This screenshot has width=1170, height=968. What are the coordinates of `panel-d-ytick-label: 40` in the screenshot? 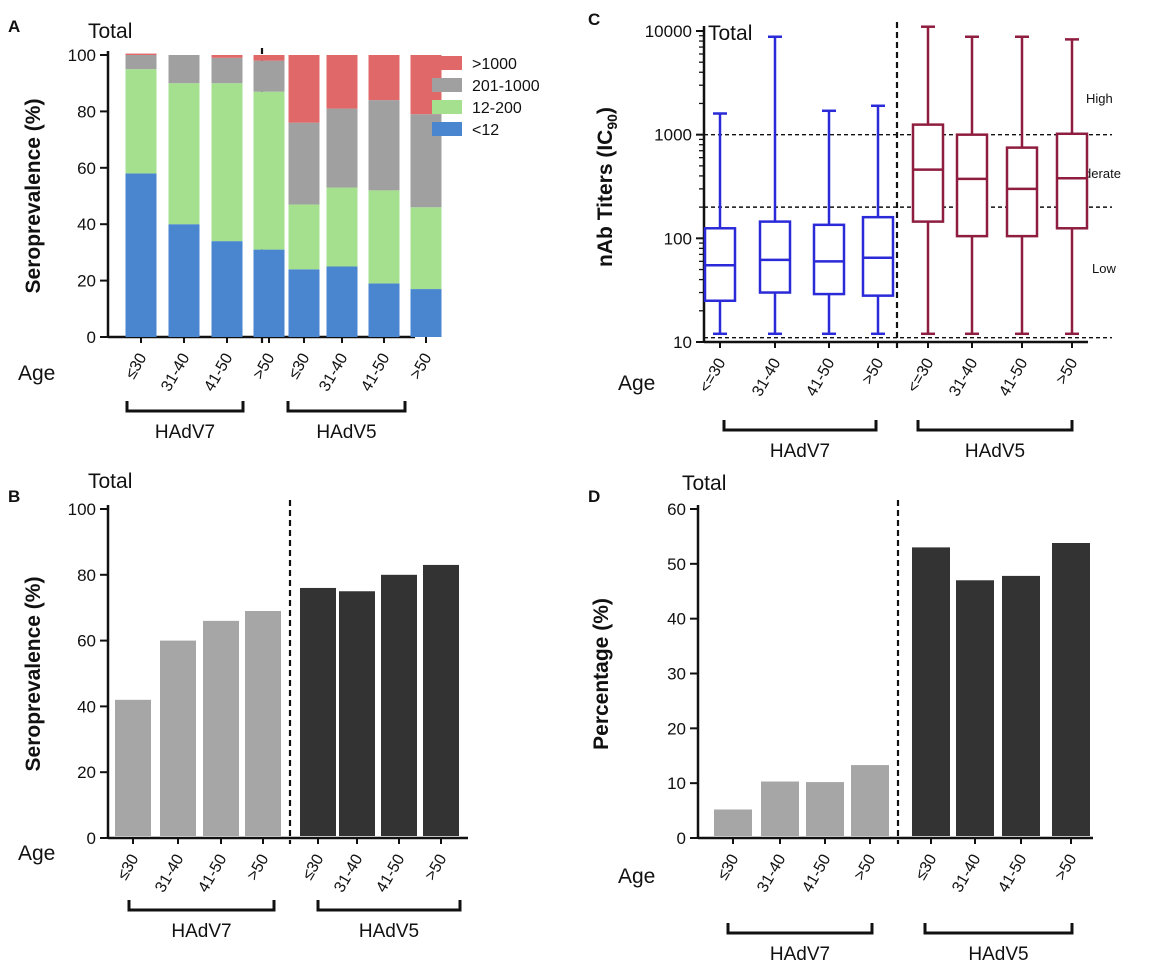 It's located at (676, 619).